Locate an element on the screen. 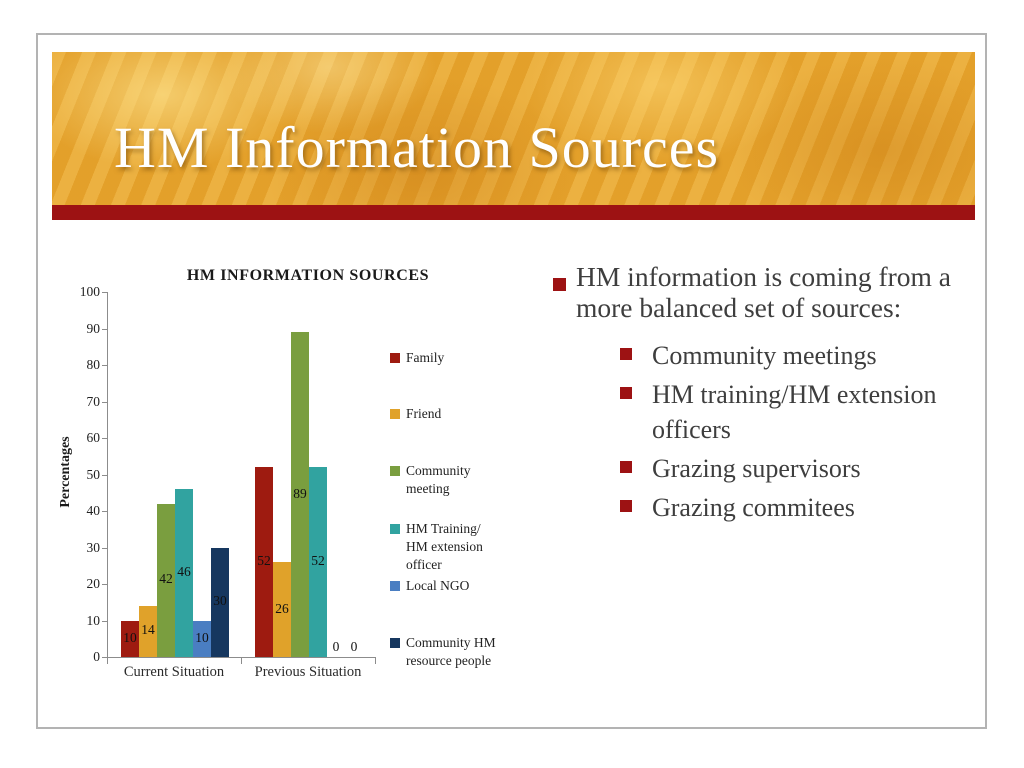 The width and height of the screenshot is (1024, 768). bar-value-label: 89 is located at coordinates (300, 493).